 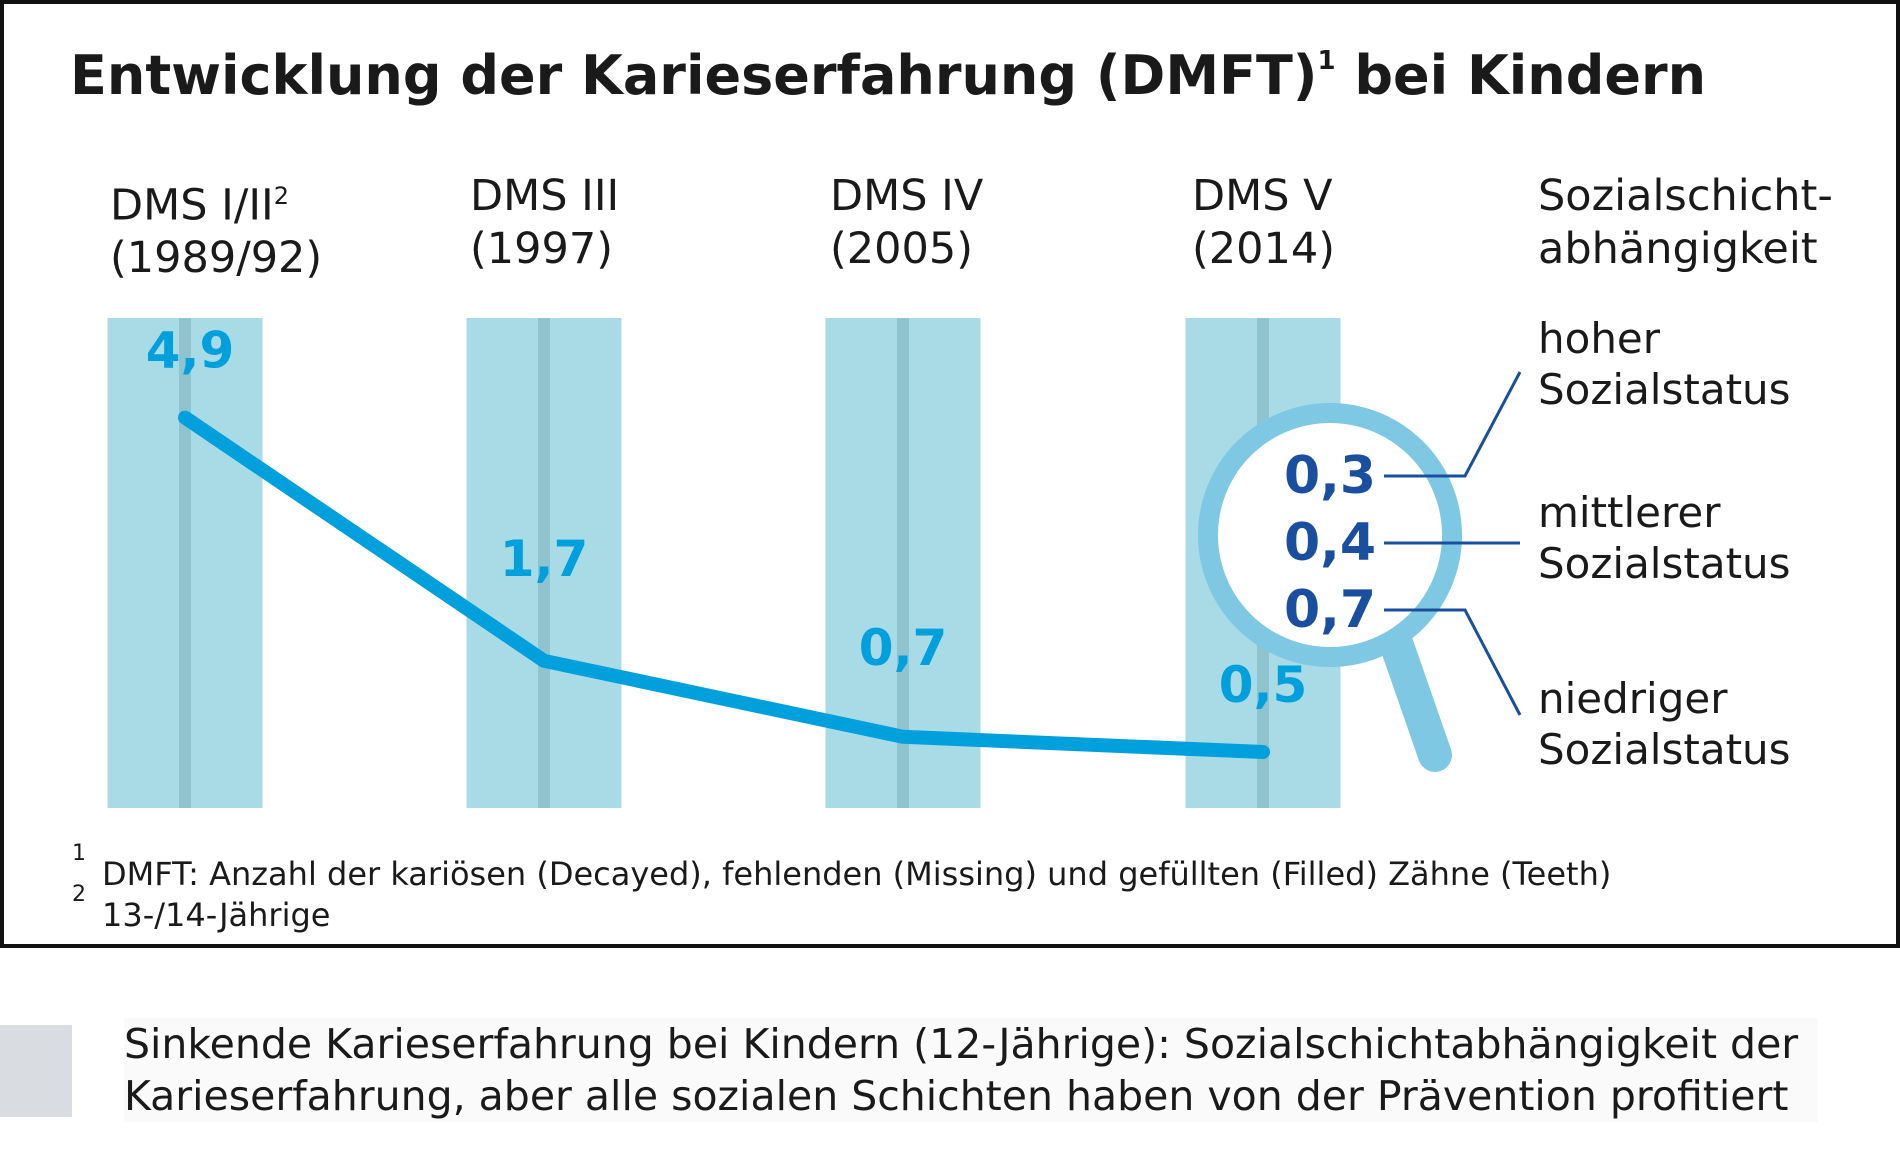 I want to click on status-label-high: hoher Sozialstatus, so click(x=1664, y=364).